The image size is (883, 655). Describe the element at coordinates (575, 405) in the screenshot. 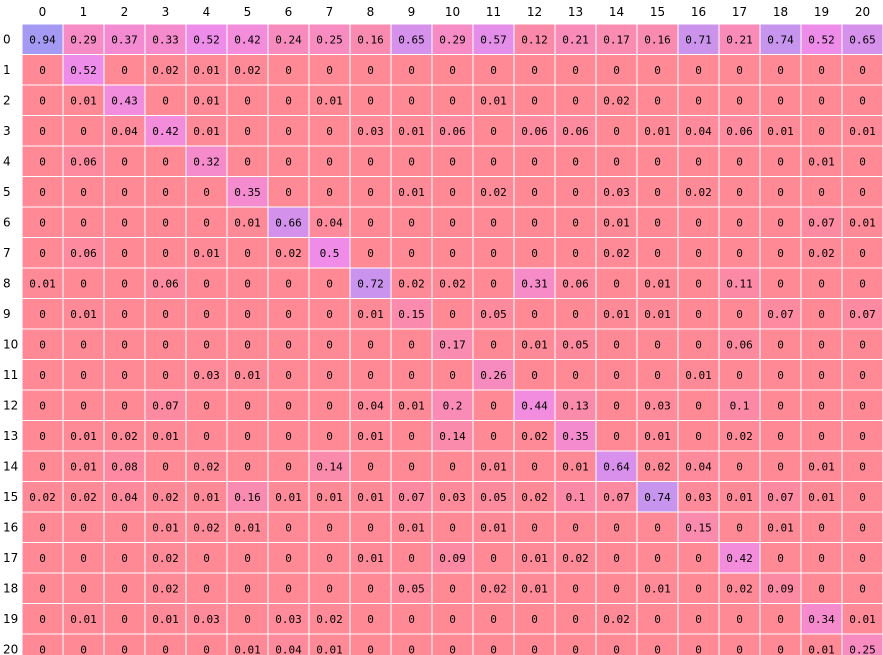

I see `cell-value-label: 0.13` at that location.